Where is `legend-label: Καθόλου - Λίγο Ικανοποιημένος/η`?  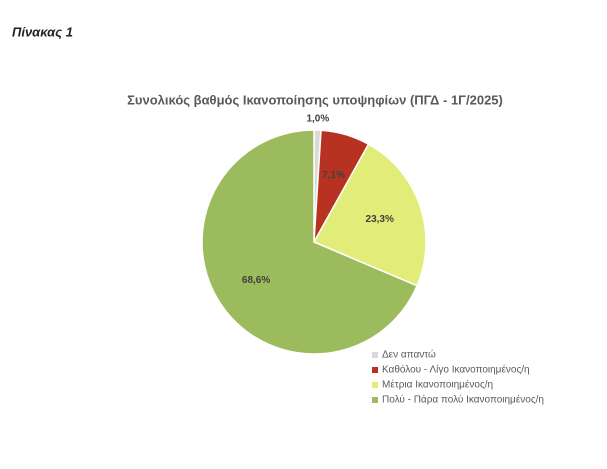
legend-label: Καθόλου - Λίγο Ικανοποιημένος/η is located at coordinates (456, 370).